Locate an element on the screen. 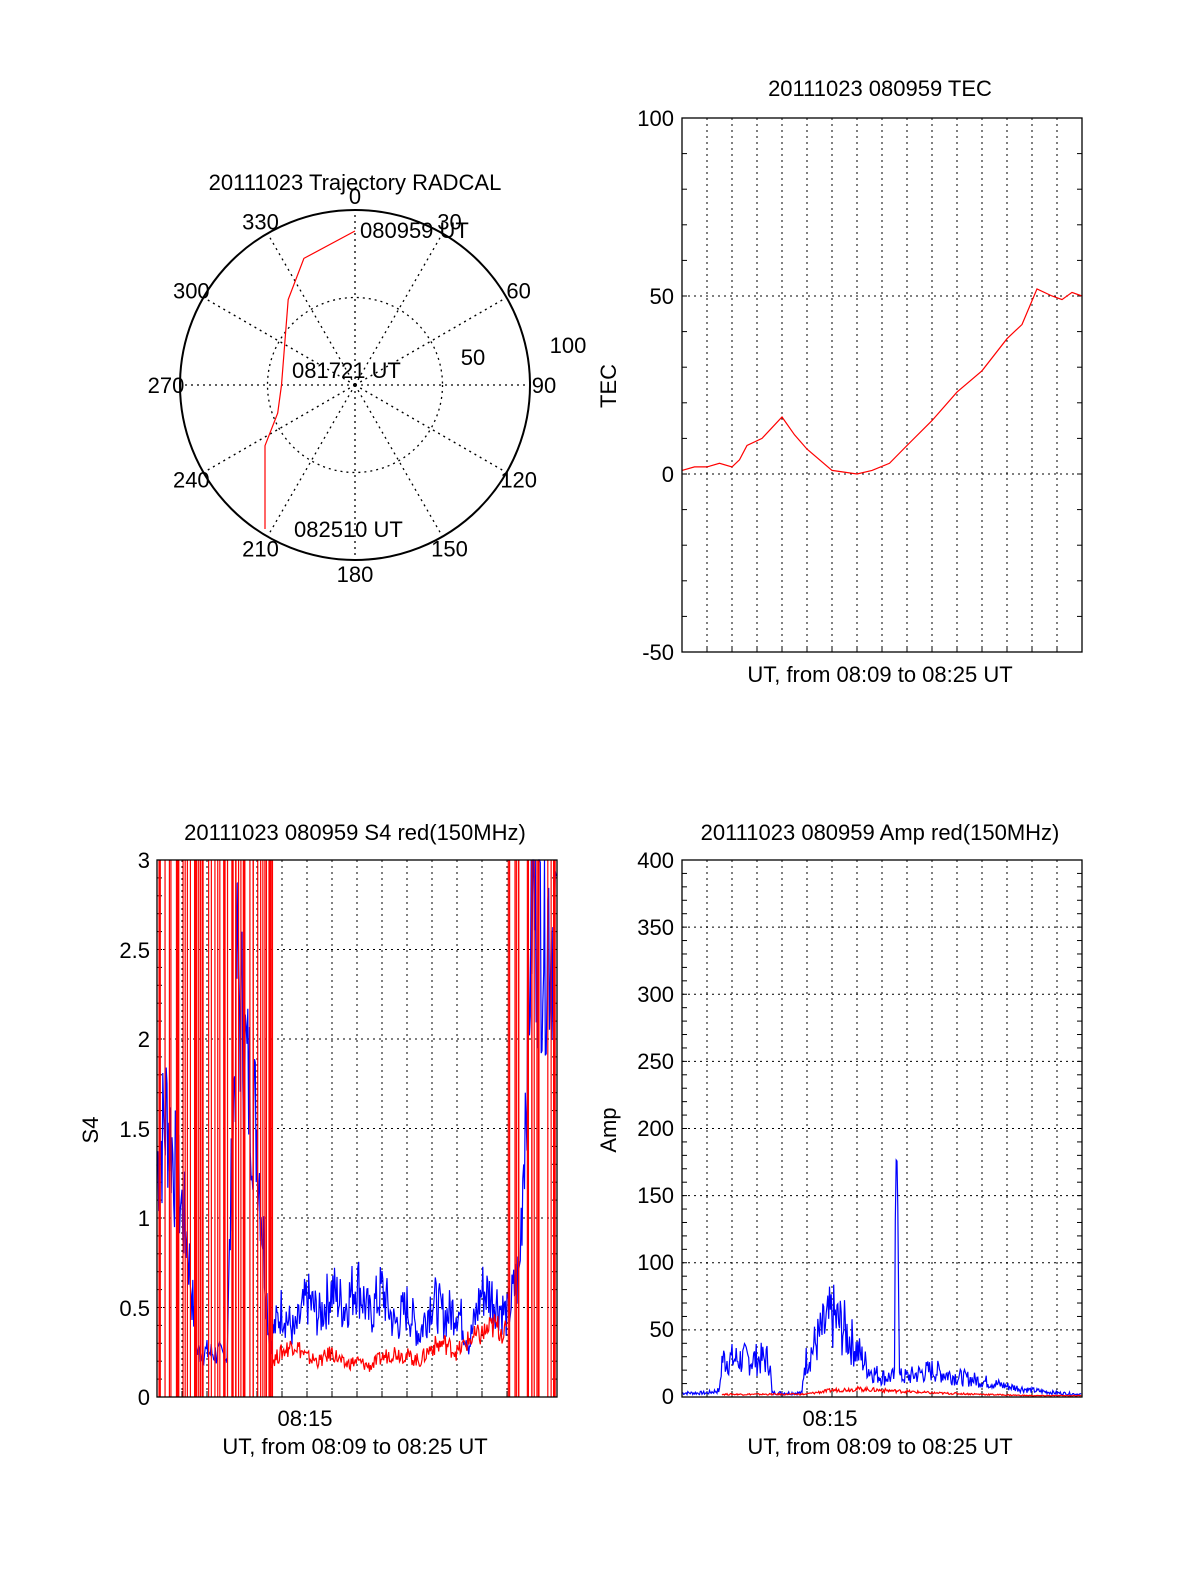 Image resolution: width=1200 pixels, height=1575 pixels. azimuth-label: 150 is located at coordinates (449, 549).